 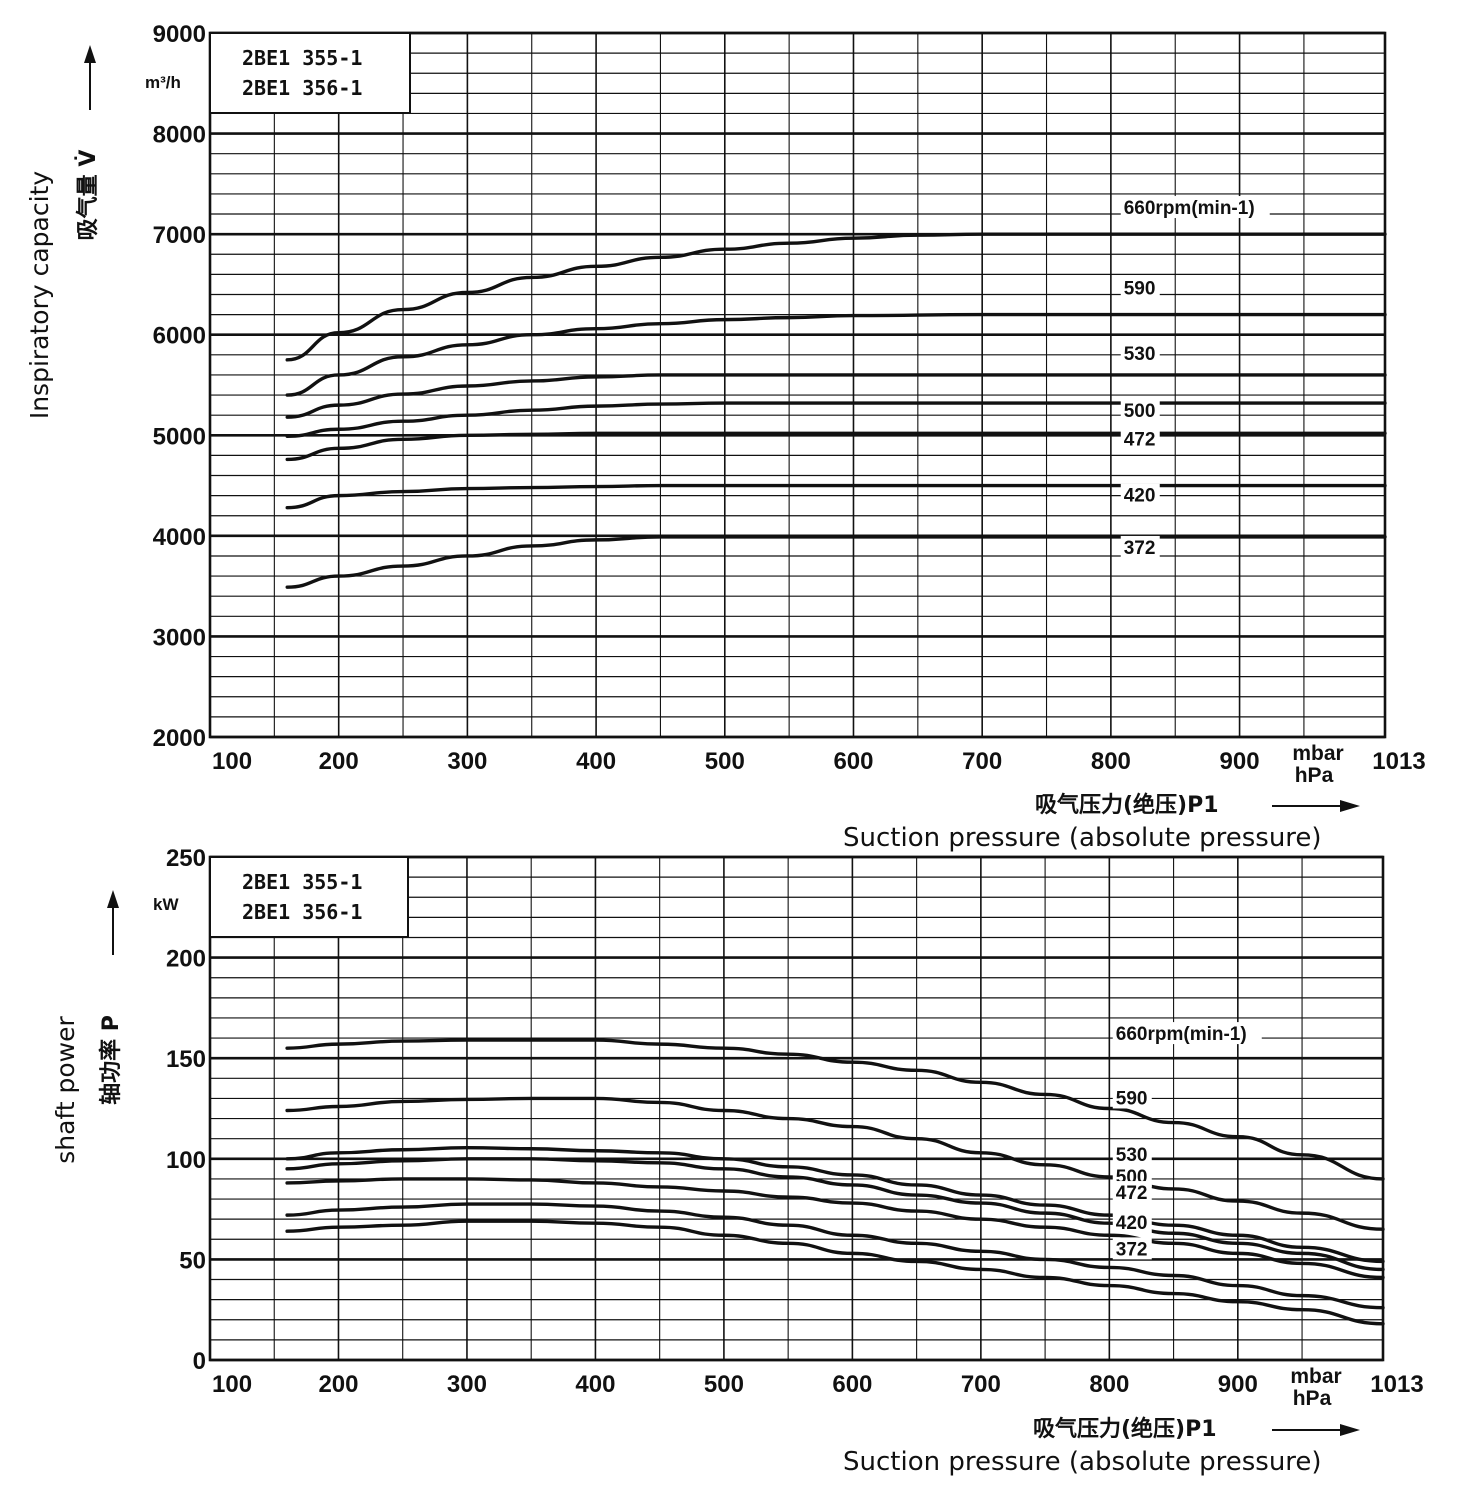 What do you see at coordinates (179, 738) in the screenshot?
I see `y-tick-label: 2000` at bounding box center [179, 738].